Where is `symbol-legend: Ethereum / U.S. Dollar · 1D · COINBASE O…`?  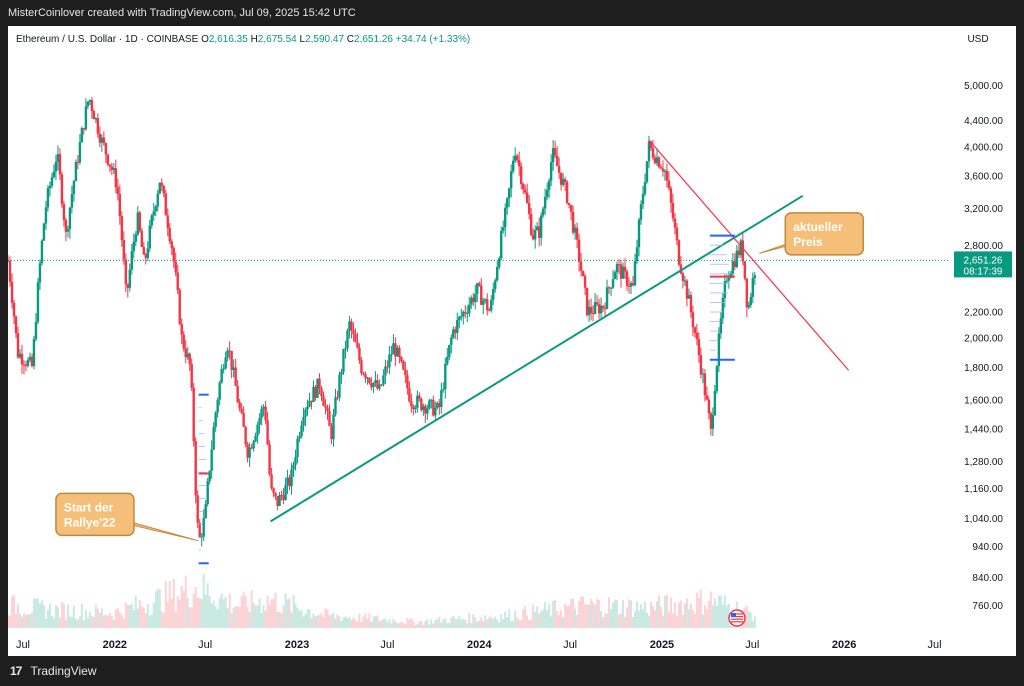 symbol-legend: Ethereum / U.S. Dollar · 1D · COINBASE O… is located at coordinates (243, 39).